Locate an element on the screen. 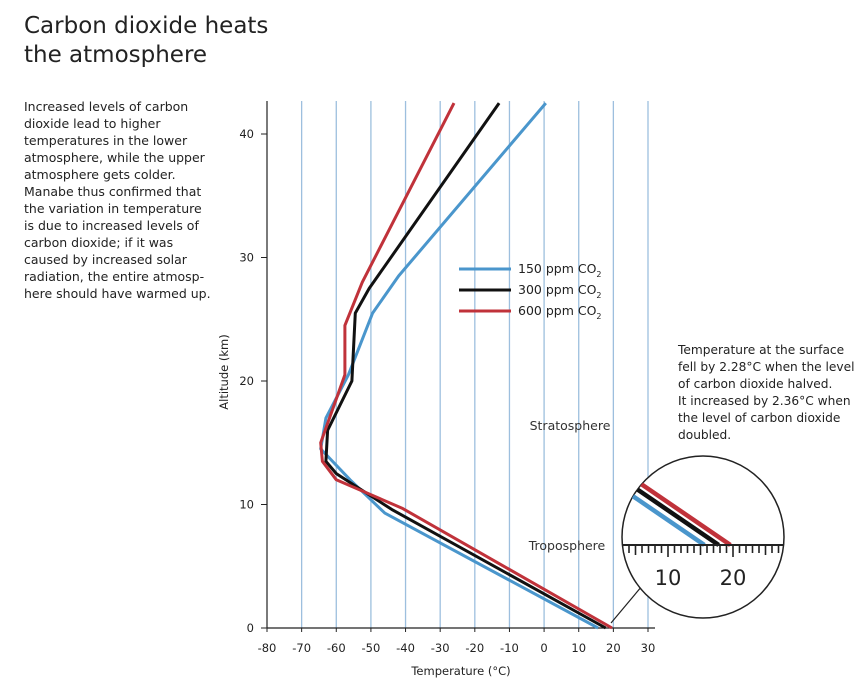  legend: 150 ppm CO2 300 ppm CO2 600 ppm CO2 is located at coordinates (530, 291).